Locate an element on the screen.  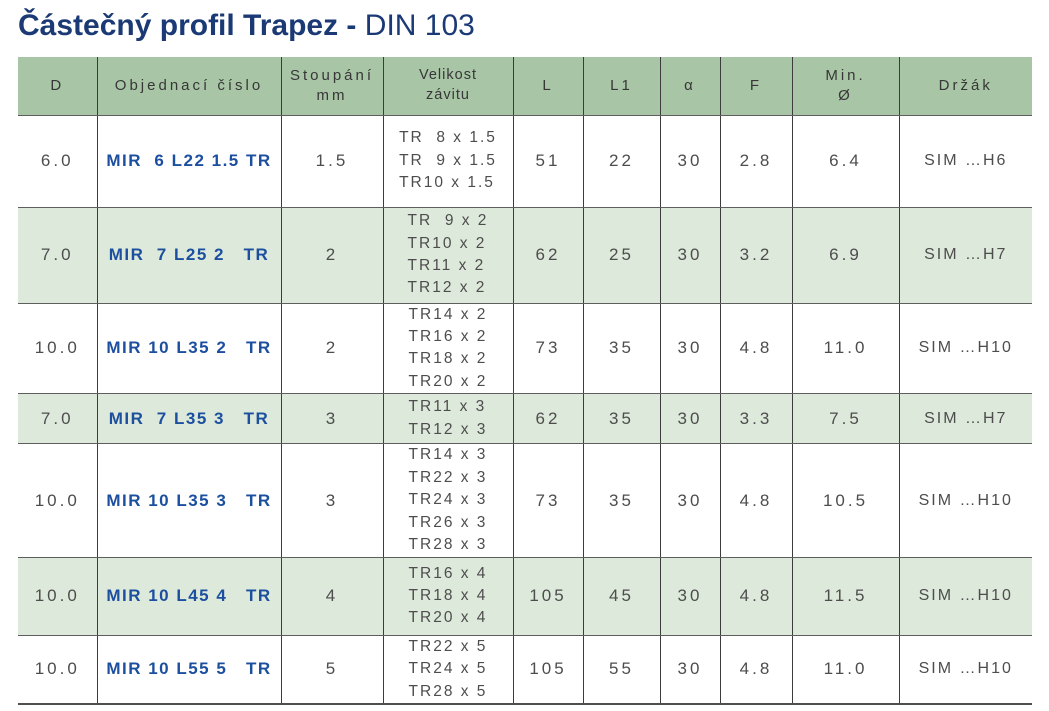
cell-thread: TR 8 x 1.5 TR 9 x 1.5 TR10 x 1.5 is located at coordinates (448, 161).